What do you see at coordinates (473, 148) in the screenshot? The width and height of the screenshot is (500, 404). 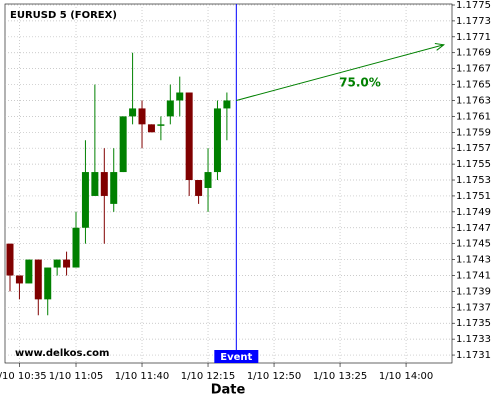 I see `y-tick-label: 1.1757` at bounding box center [473, 148].